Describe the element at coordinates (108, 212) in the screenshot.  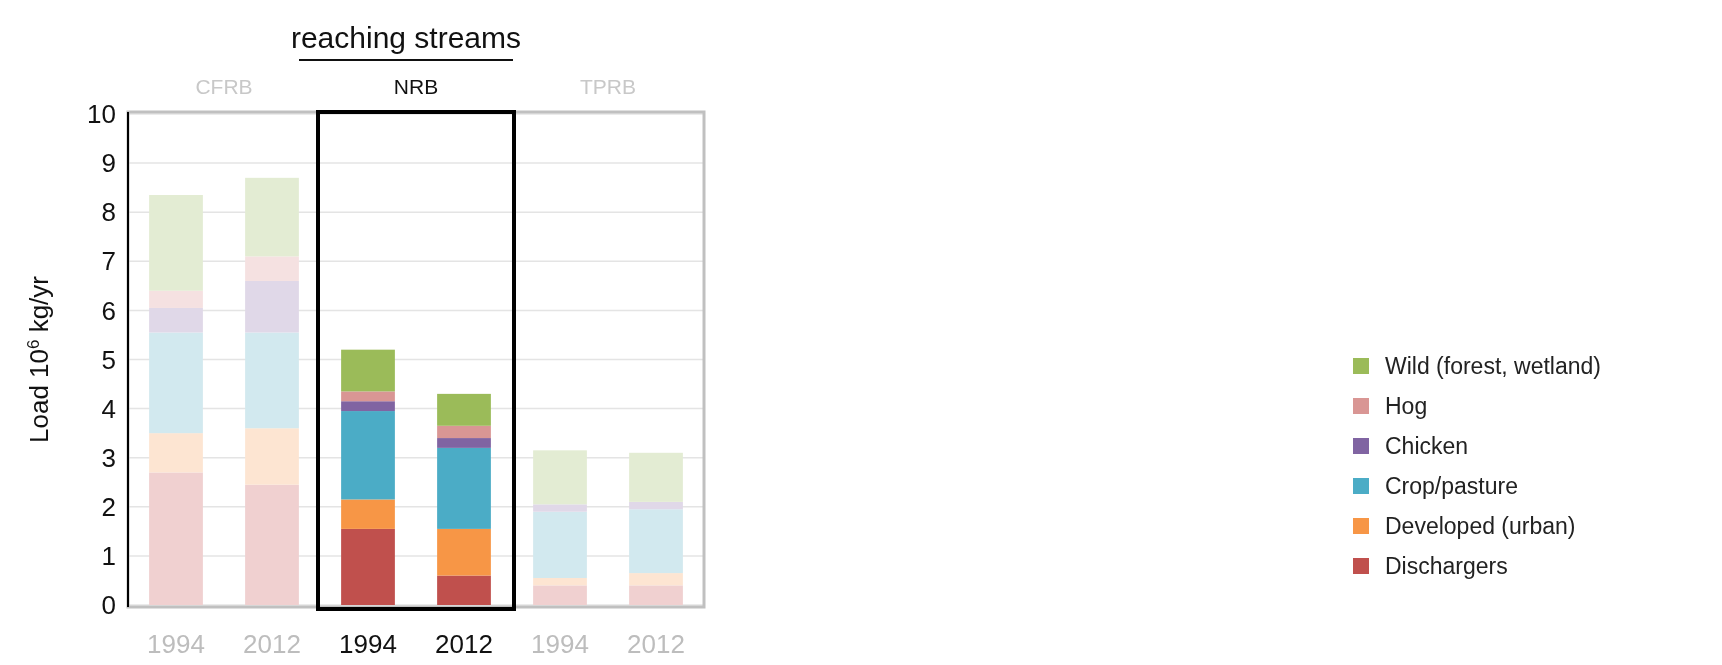
I see `y-tick-label: 8` at that location.